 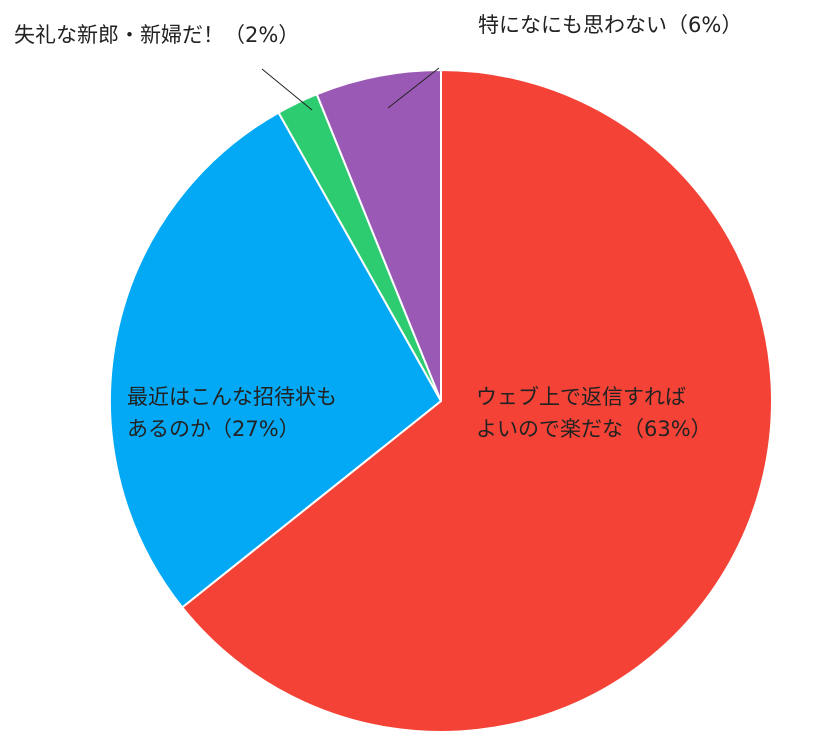 What do you see at coordinates (156, 35) in the screenshot?
I see `slice-label-2: 失礼な新郎・新婦だ！（2%）` at bounding box center [156, 35].